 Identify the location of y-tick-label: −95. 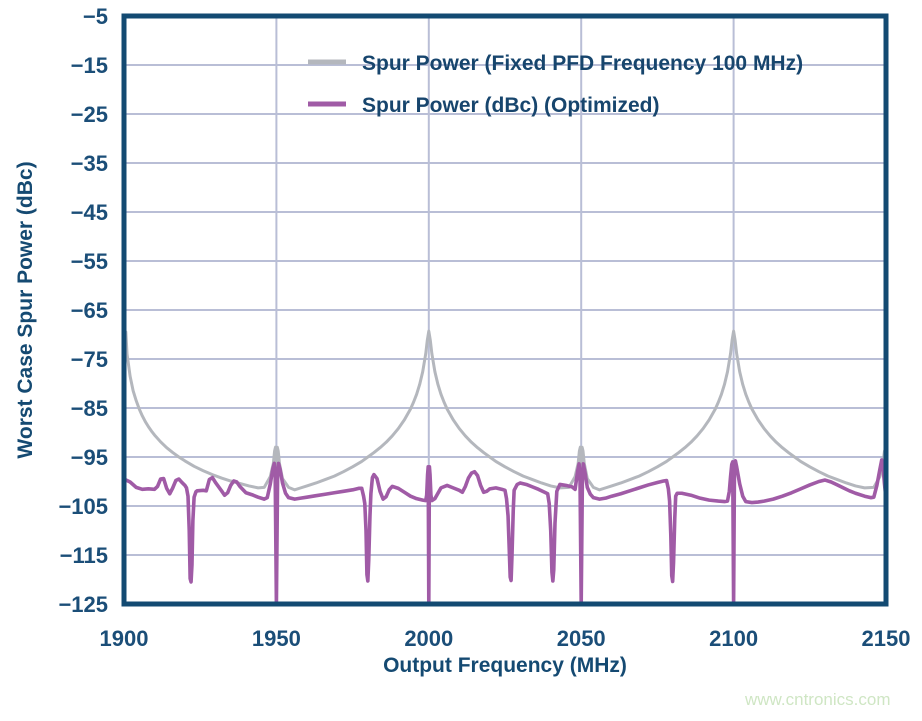
(89, 457).